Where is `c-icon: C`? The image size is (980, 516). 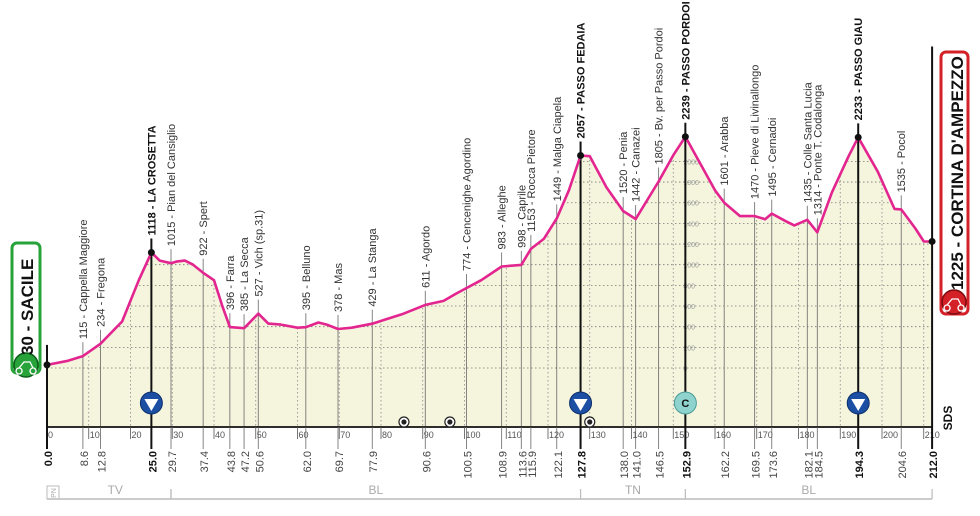
c-icon: C is located at coordinates (685, 403).